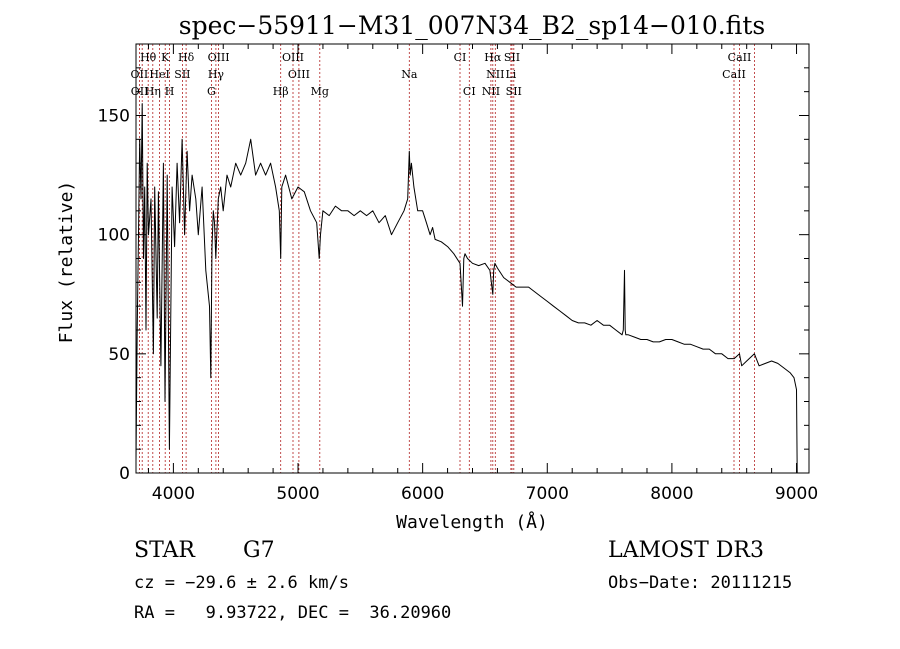  I want to click on spectral-line-label: HeI, so click(159, 74).